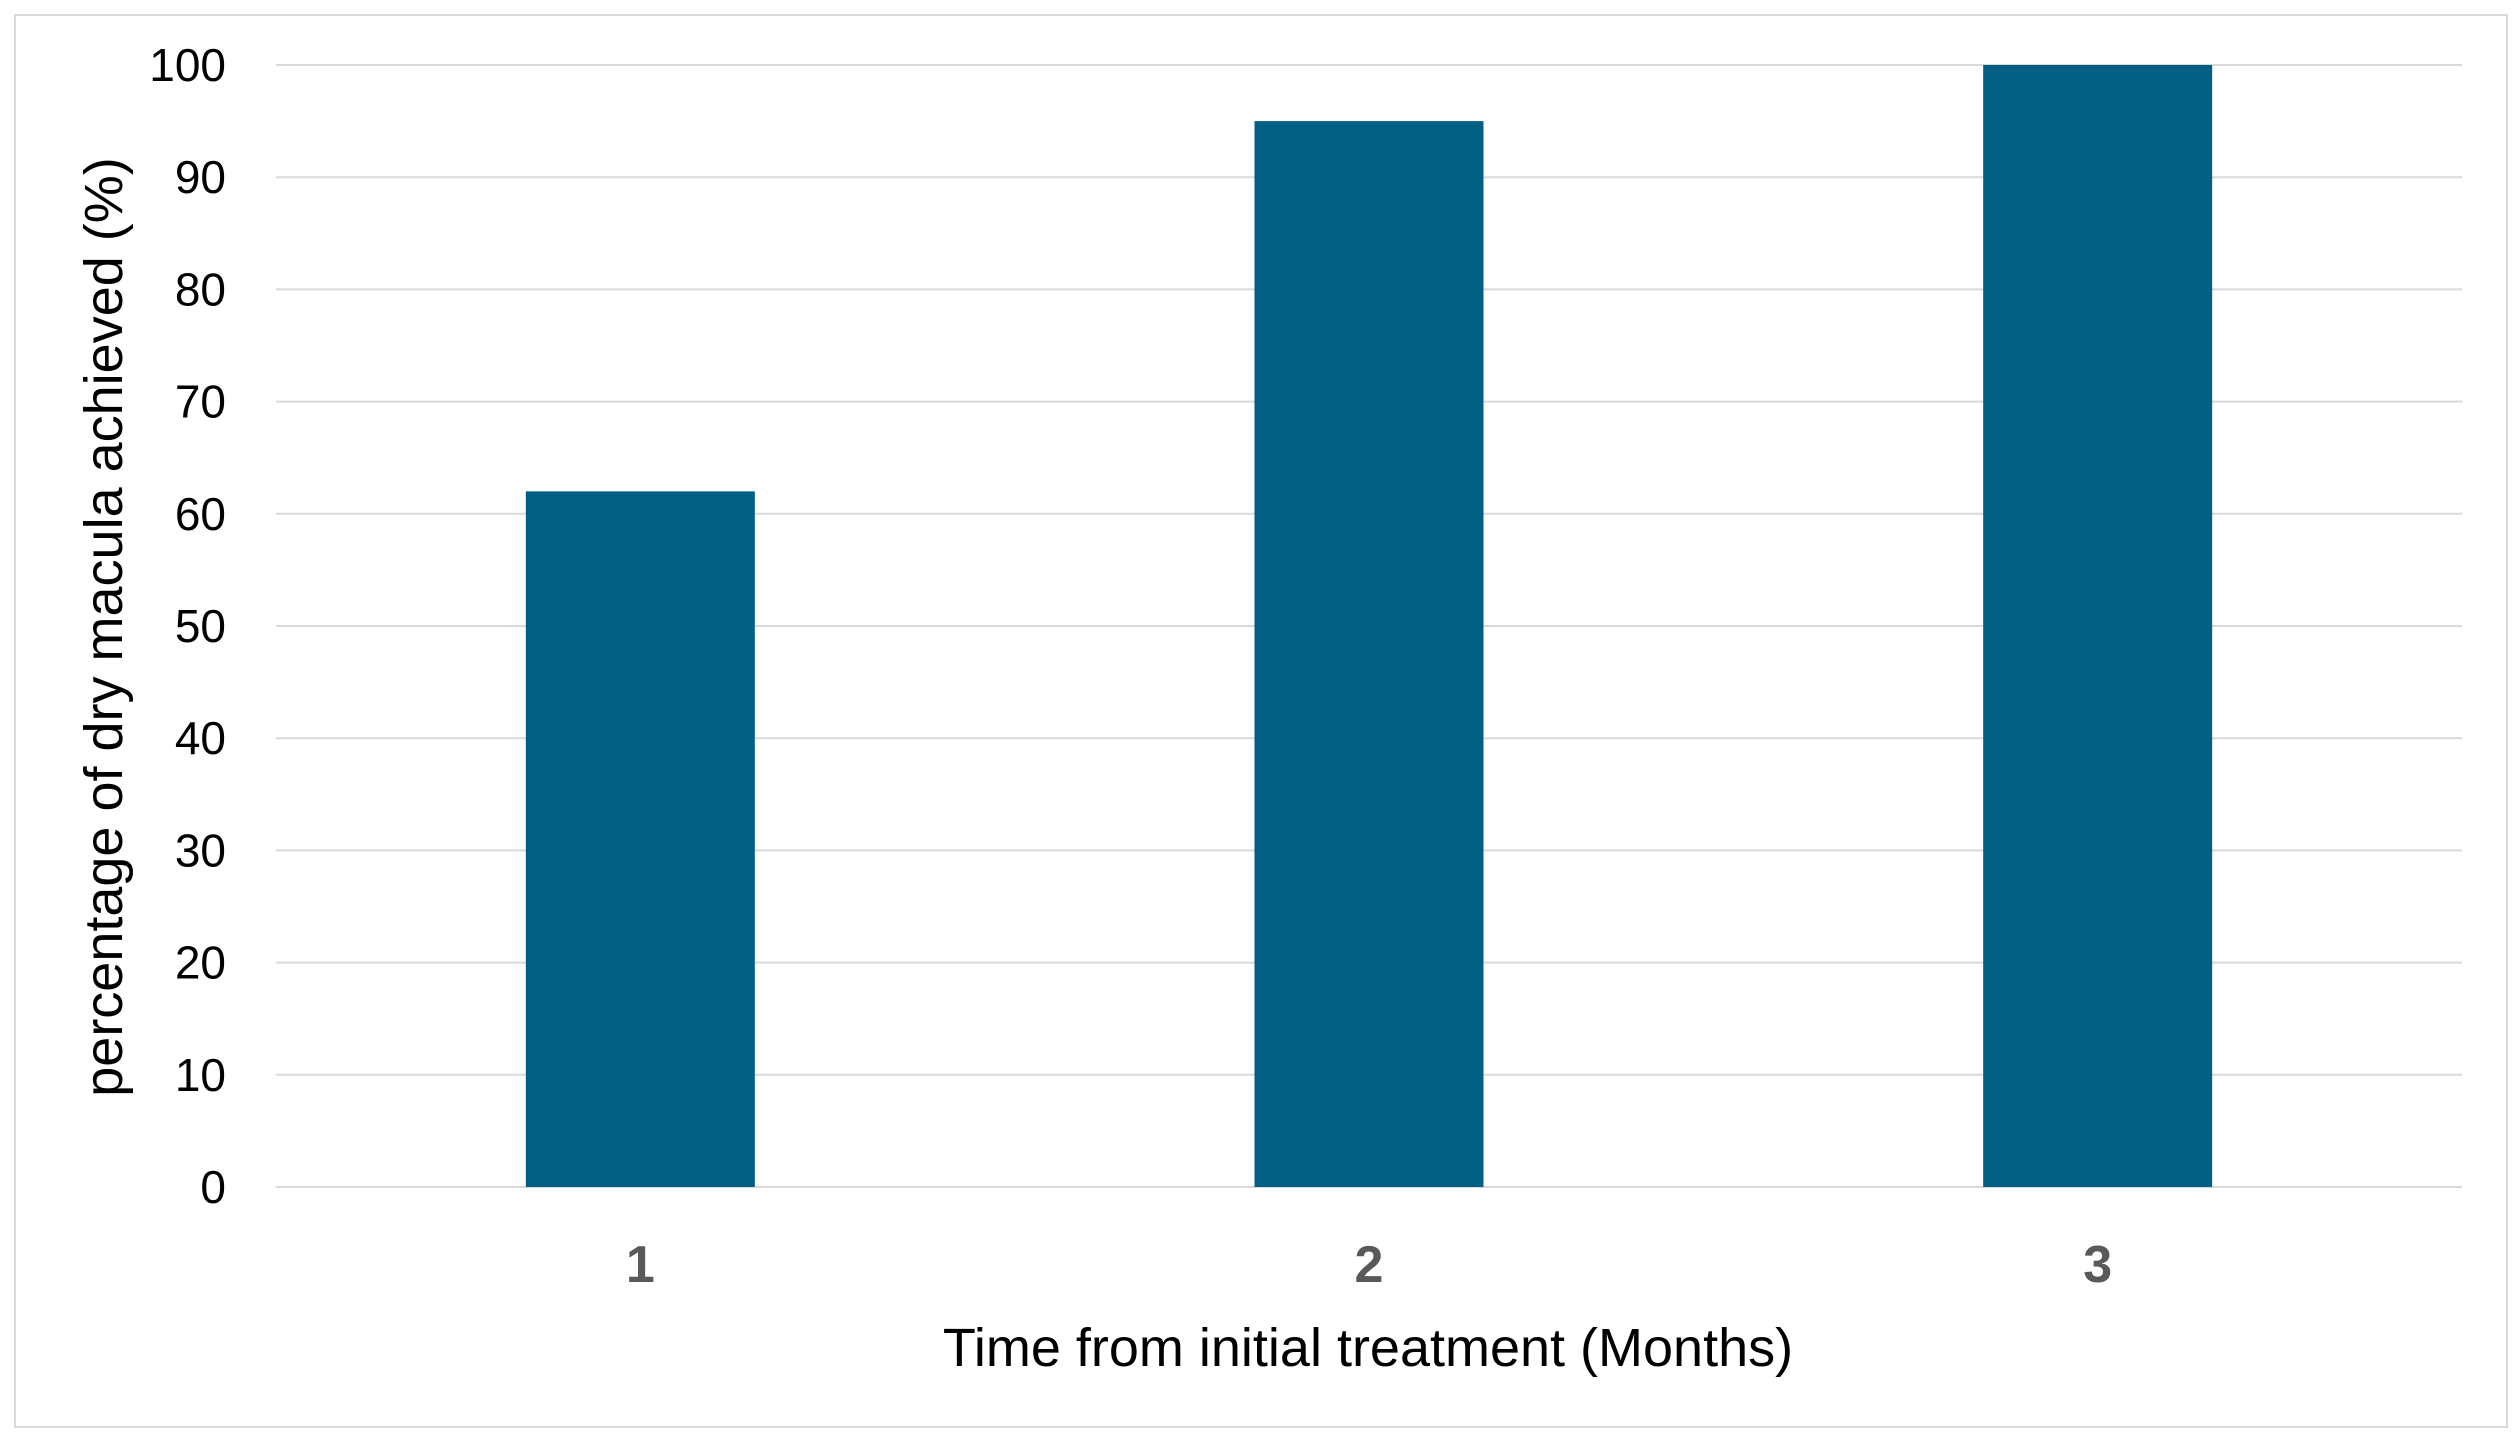  Describe the element at coordinates (213, 1187) in the screenshot. I see `y-tick-label: 0` at that location.